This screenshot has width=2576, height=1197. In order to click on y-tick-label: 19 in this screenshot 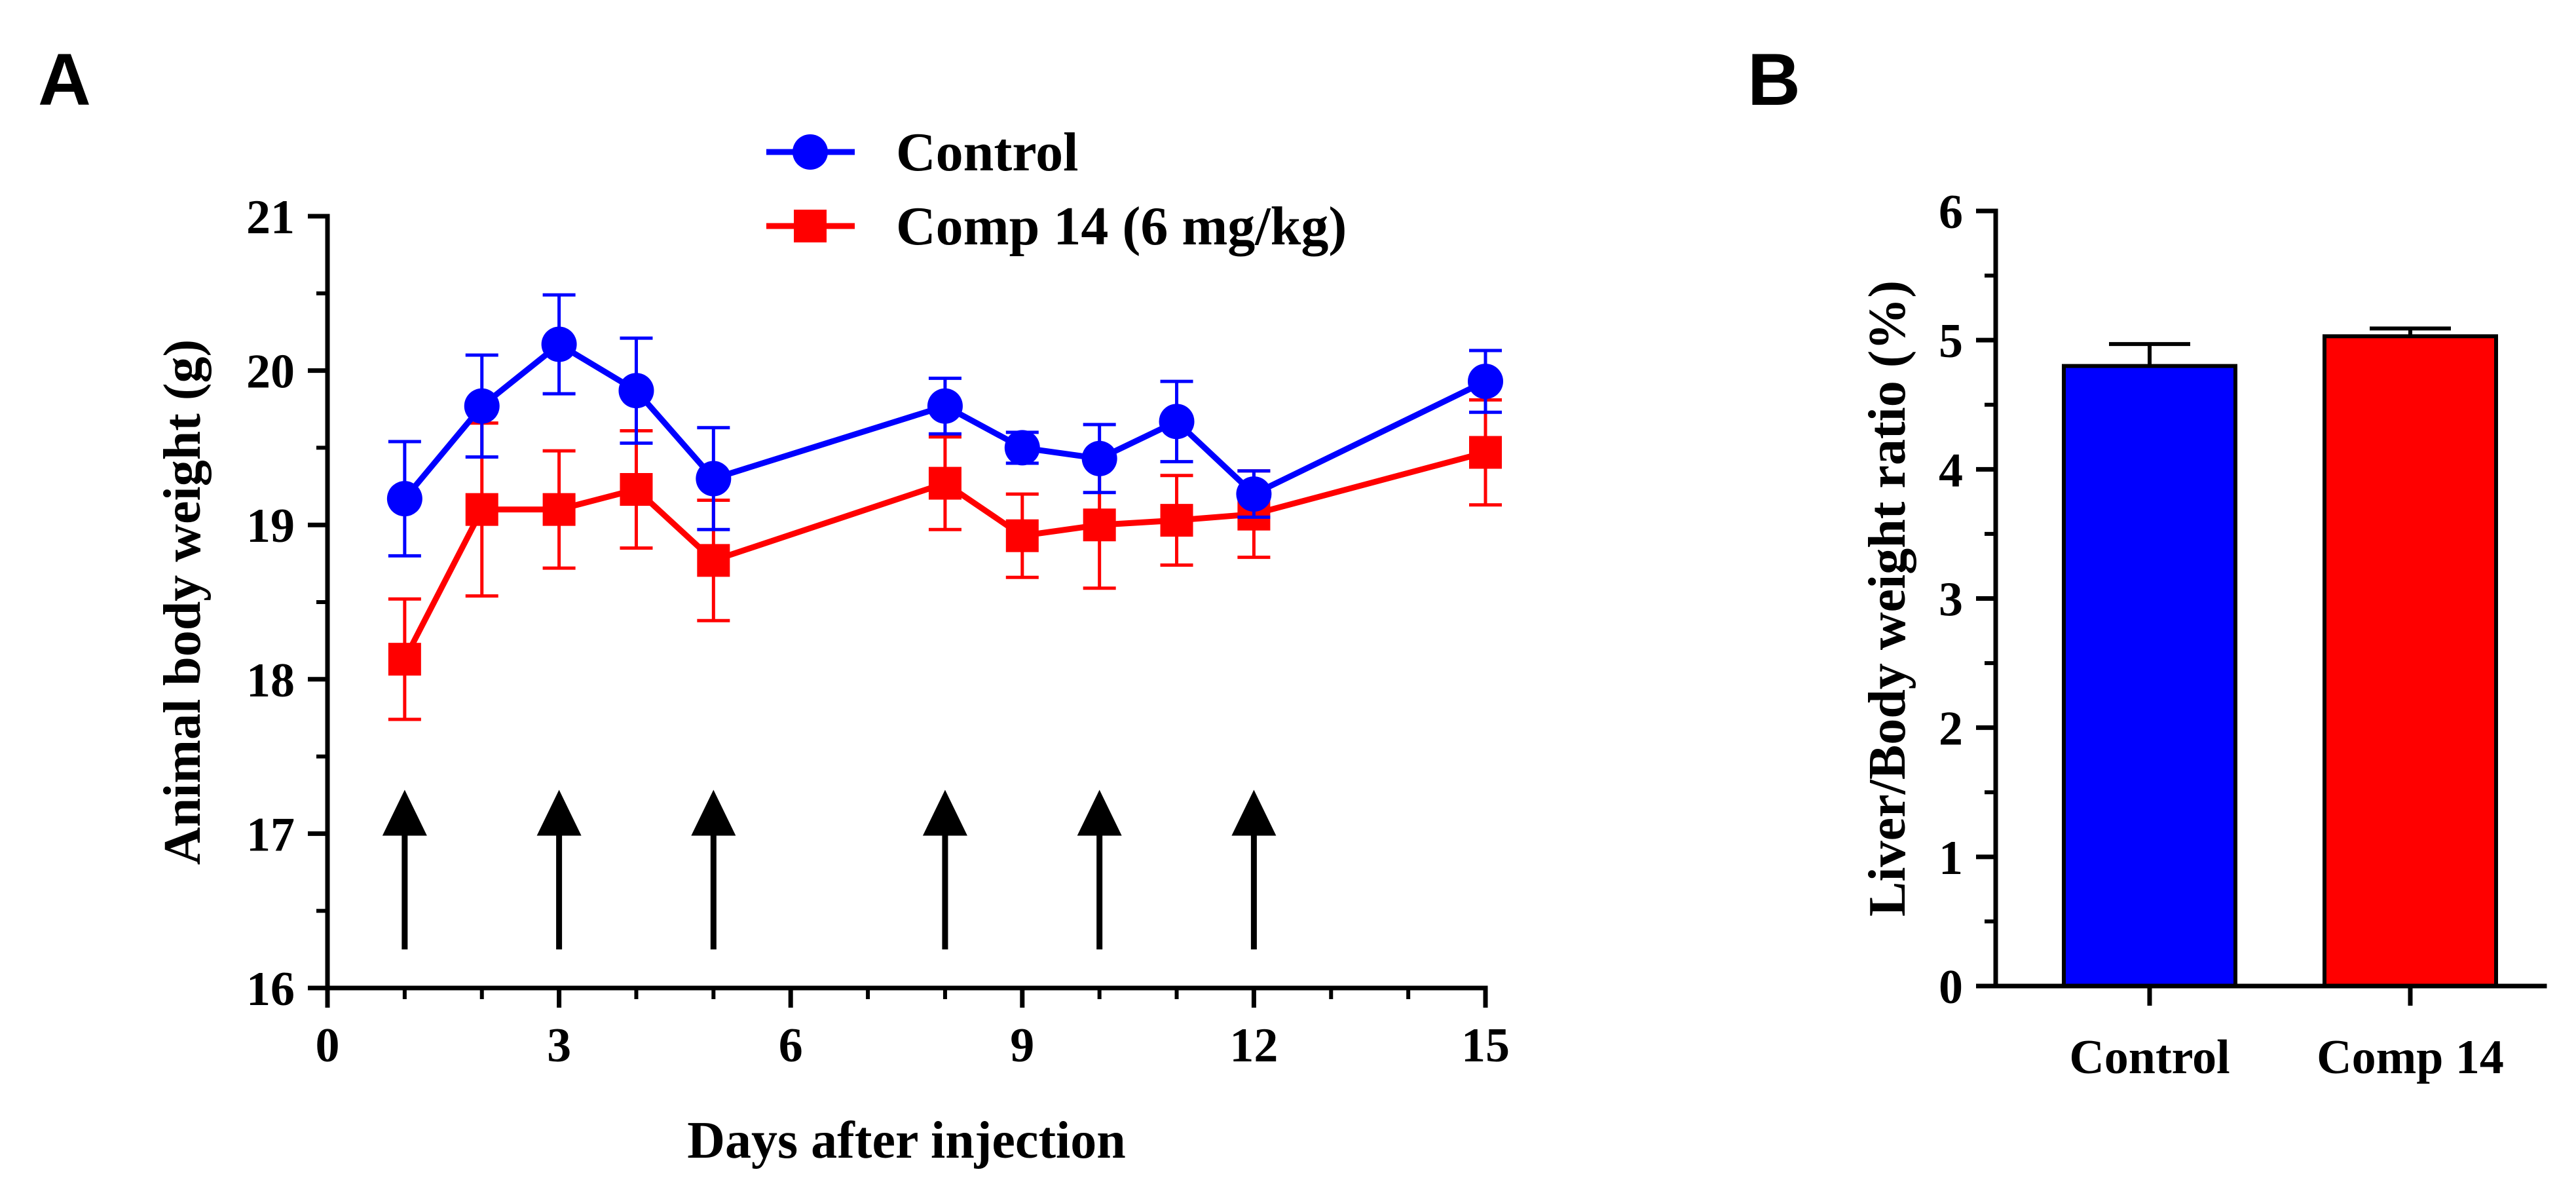, I will do `click(270, 526)`.